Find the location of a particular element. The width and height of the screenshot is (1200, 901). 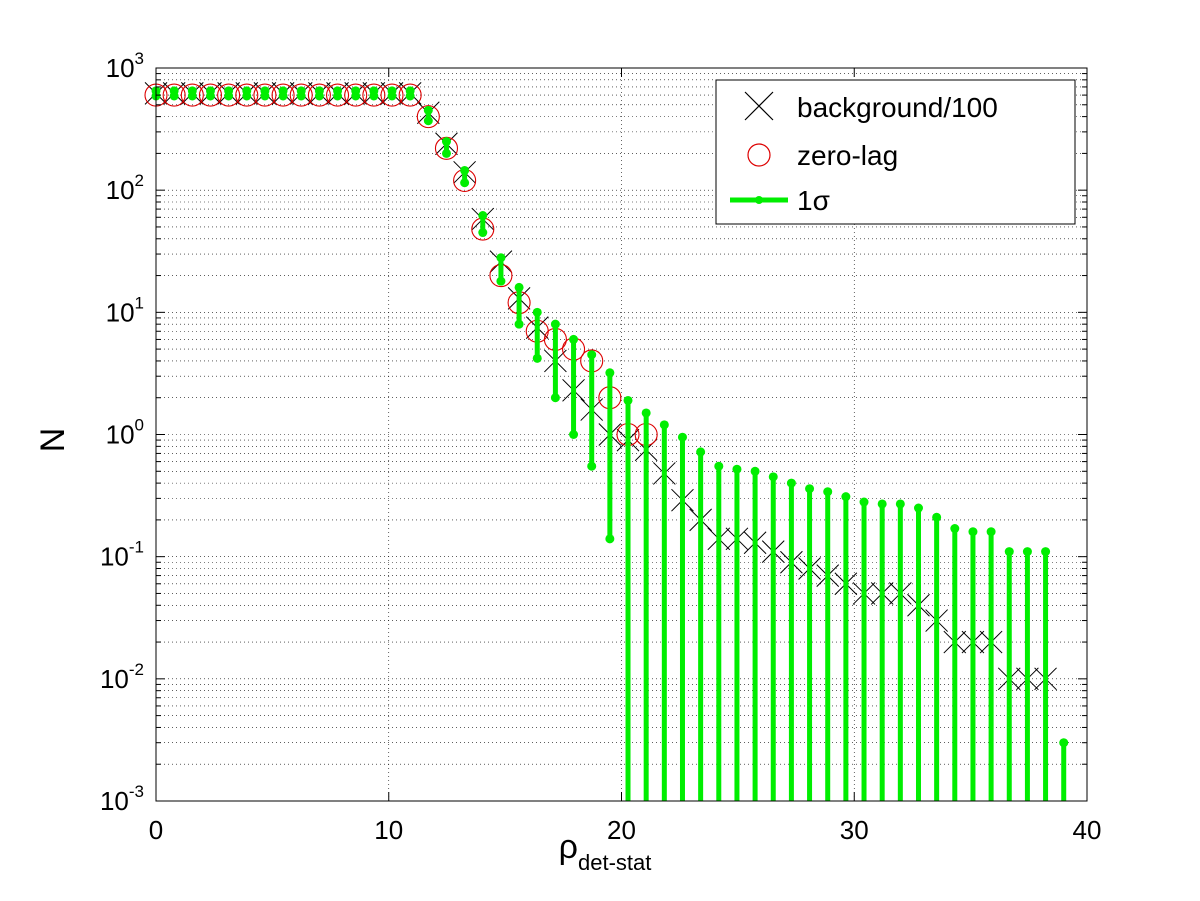

legend-entry-sigma: 1σ is located at coordinates (780, 200).